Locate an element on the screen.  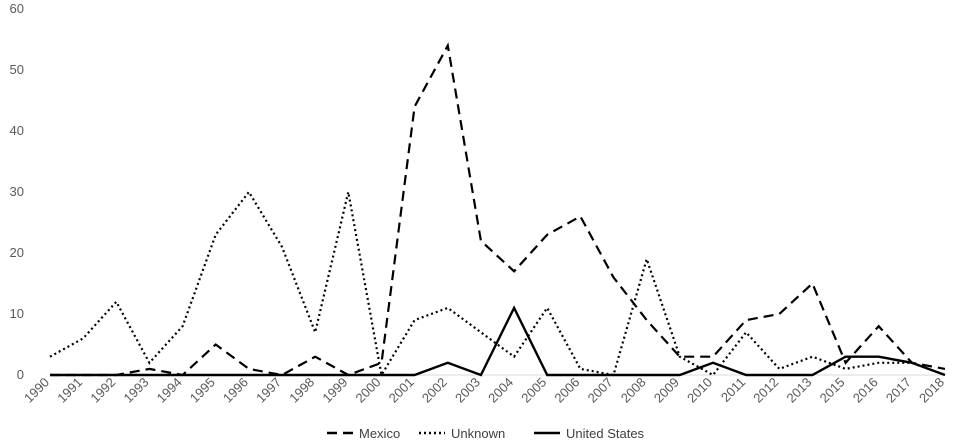
x-tick-label: 2013 is located at coordinates (798, 390).